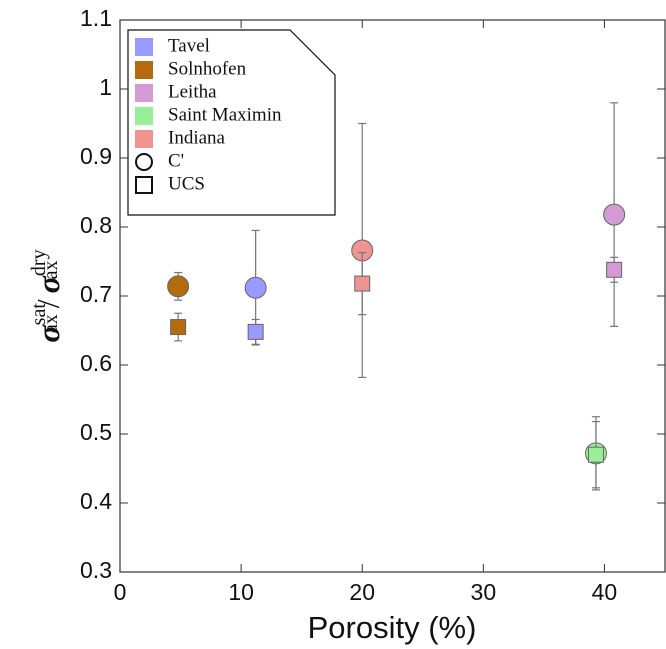 The height and width of the screenshot is (649, 666). Describe the element at coordinates (189, 45) in the screenshot. I see `legend-label: Tavel` at that location.